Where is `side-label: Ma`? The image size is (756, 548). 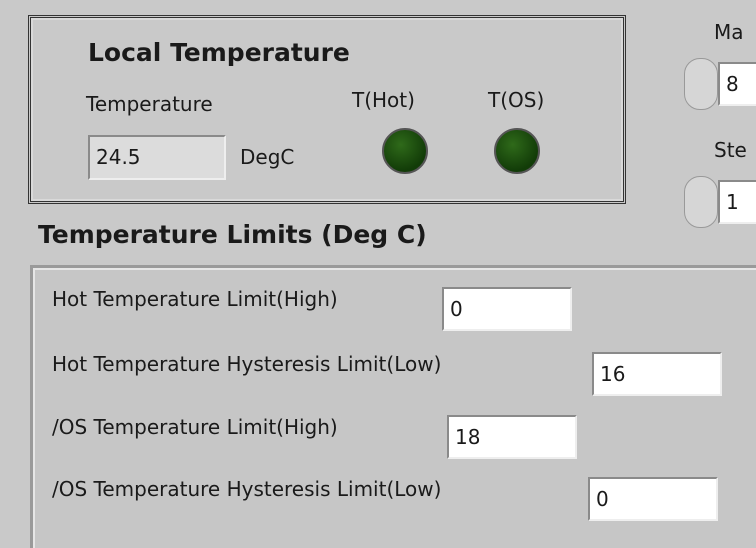 side-label: Ma is located at coordinates (729, 32).